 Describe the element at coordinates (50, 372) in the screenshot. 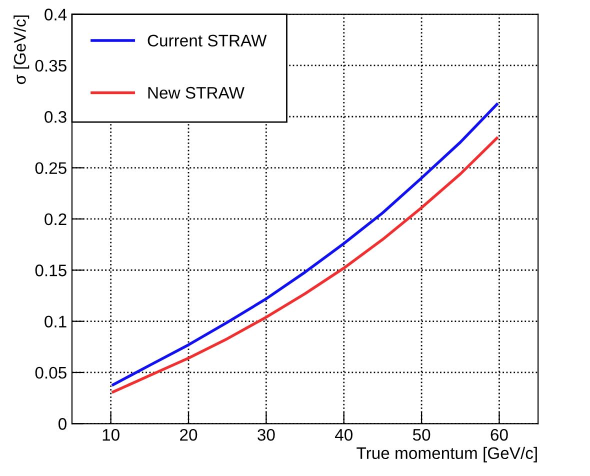

I see `y-tick-label: 0.05` at that location.